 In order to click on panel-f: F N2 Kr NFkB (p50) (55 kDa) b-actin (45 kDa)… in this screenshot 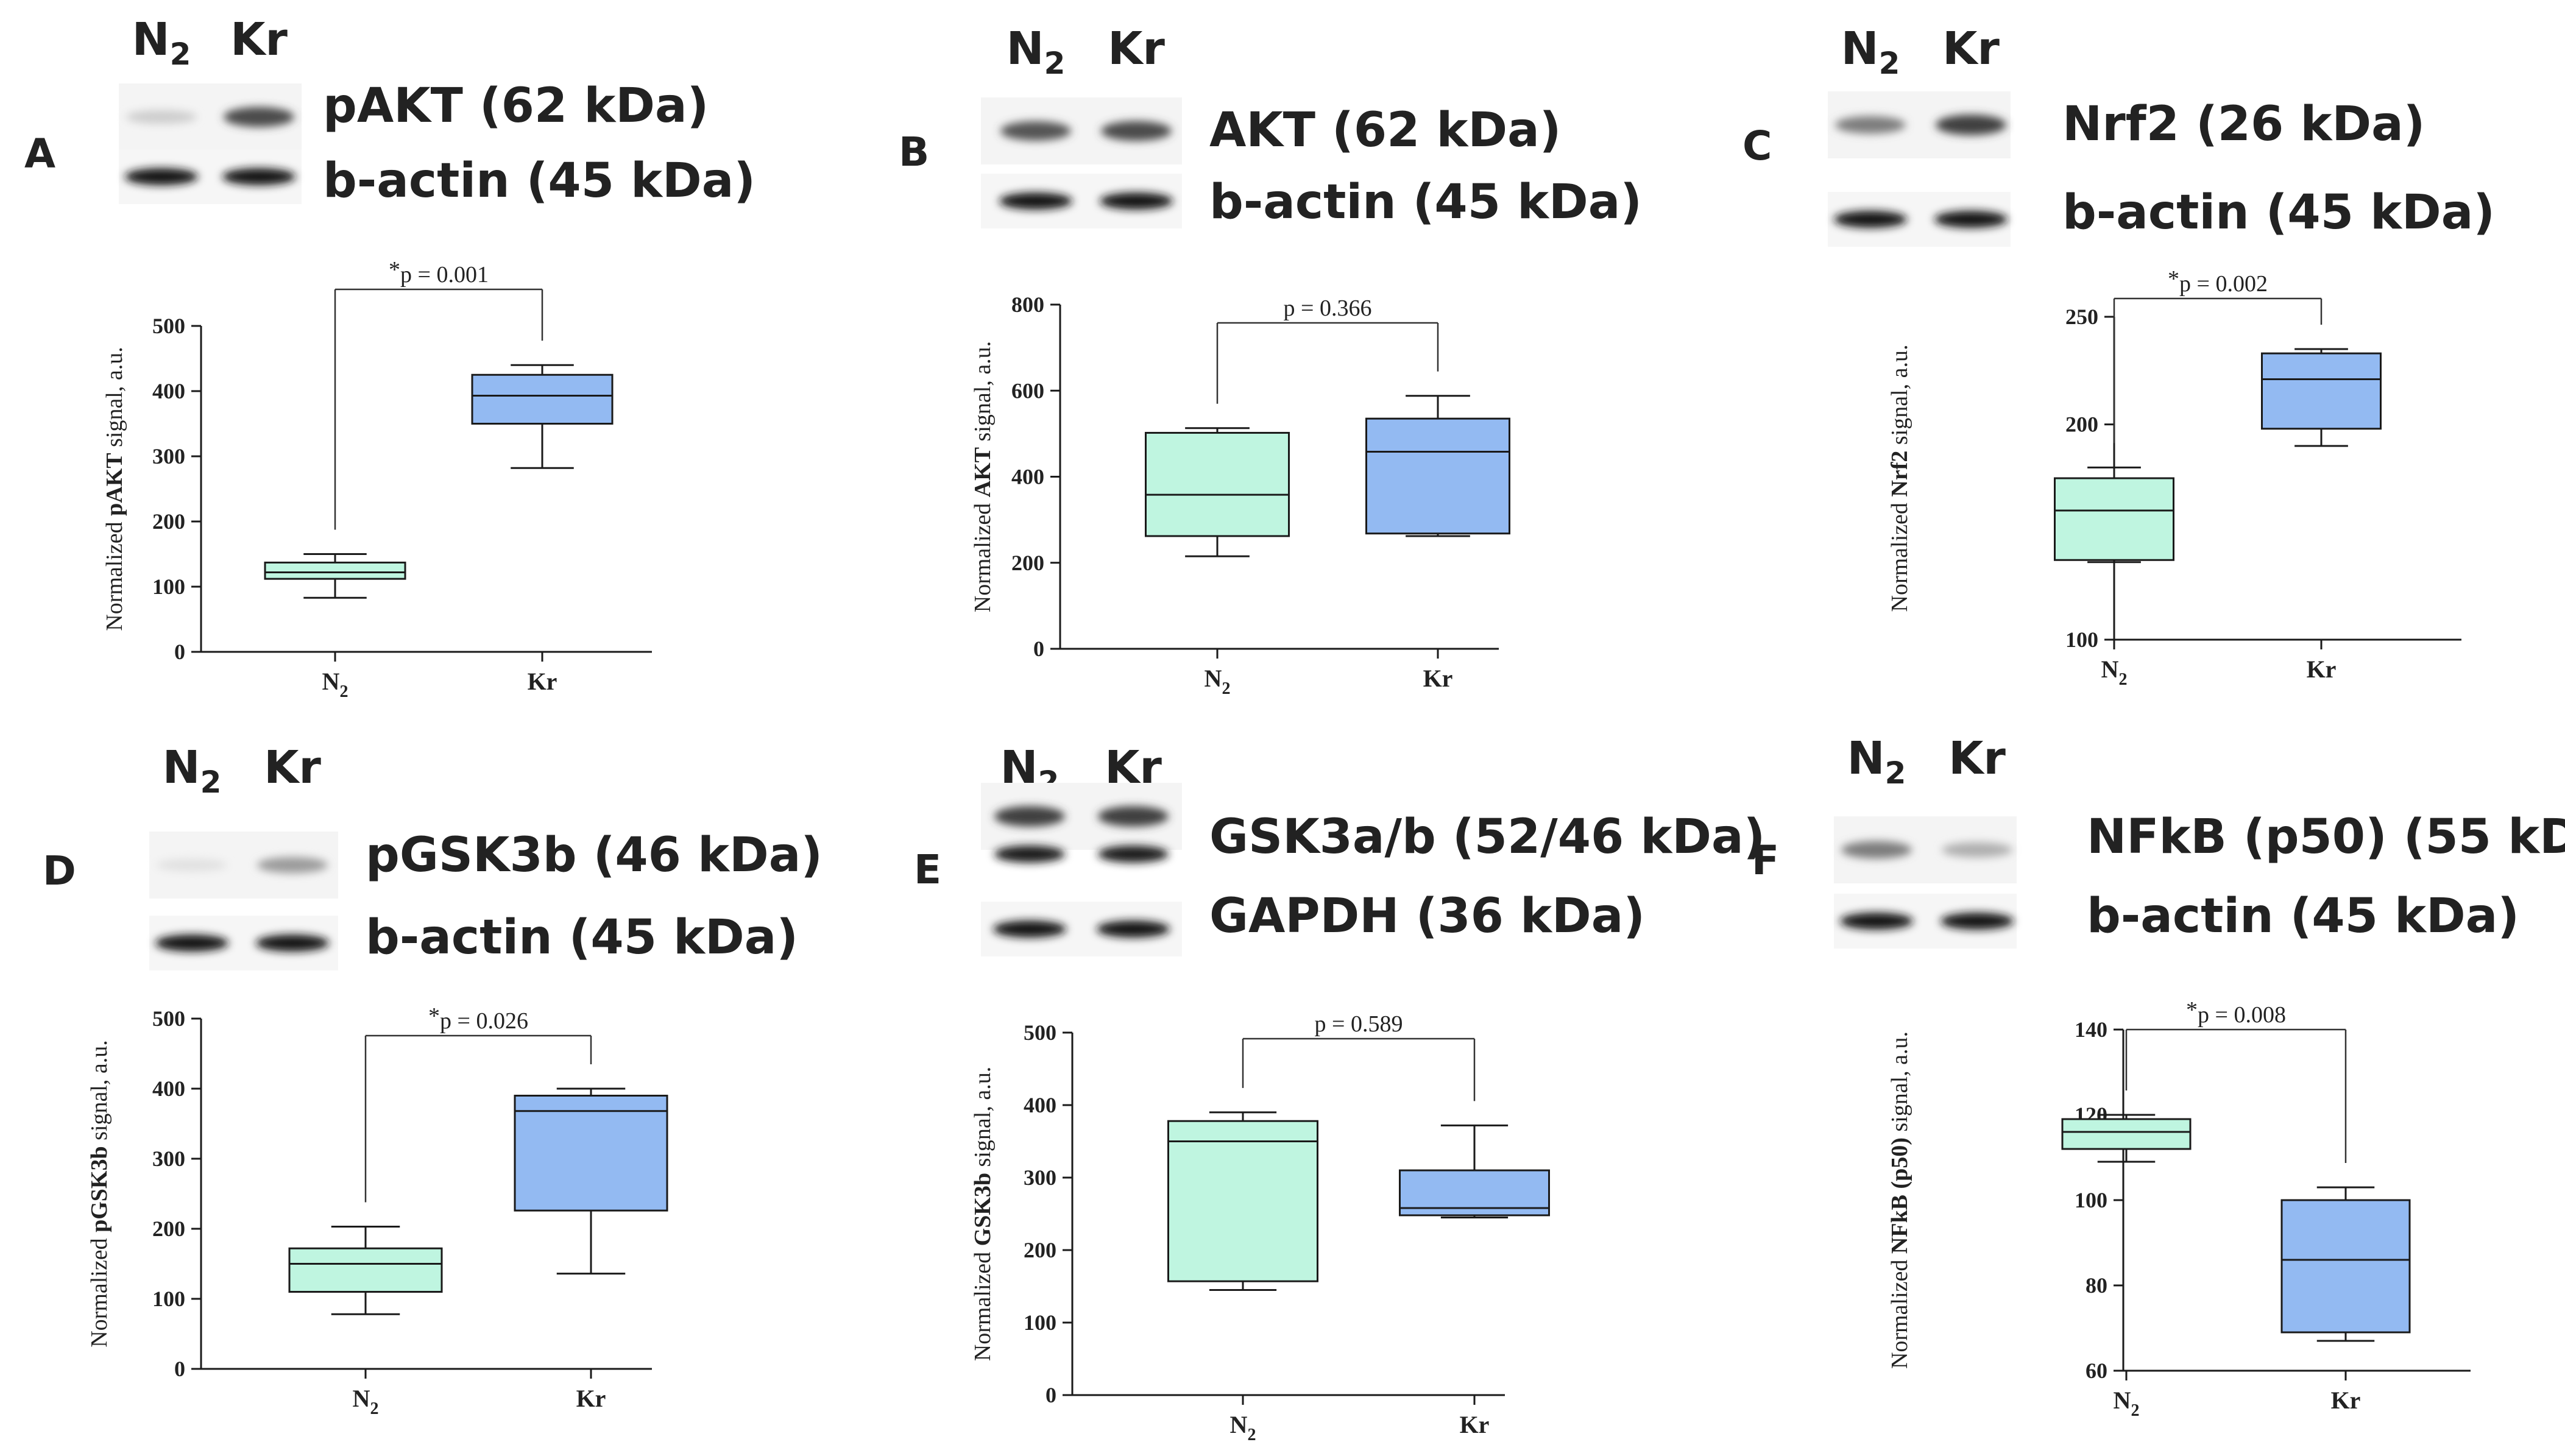, I will do `click(2158, 1076)`.